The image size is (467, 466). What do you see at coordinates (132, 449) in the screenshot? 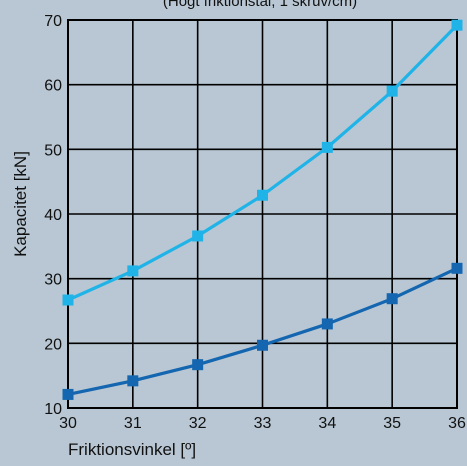
I see `x-axis-label: Friktionsvinkel [º]` at bounding box center [132, 449].